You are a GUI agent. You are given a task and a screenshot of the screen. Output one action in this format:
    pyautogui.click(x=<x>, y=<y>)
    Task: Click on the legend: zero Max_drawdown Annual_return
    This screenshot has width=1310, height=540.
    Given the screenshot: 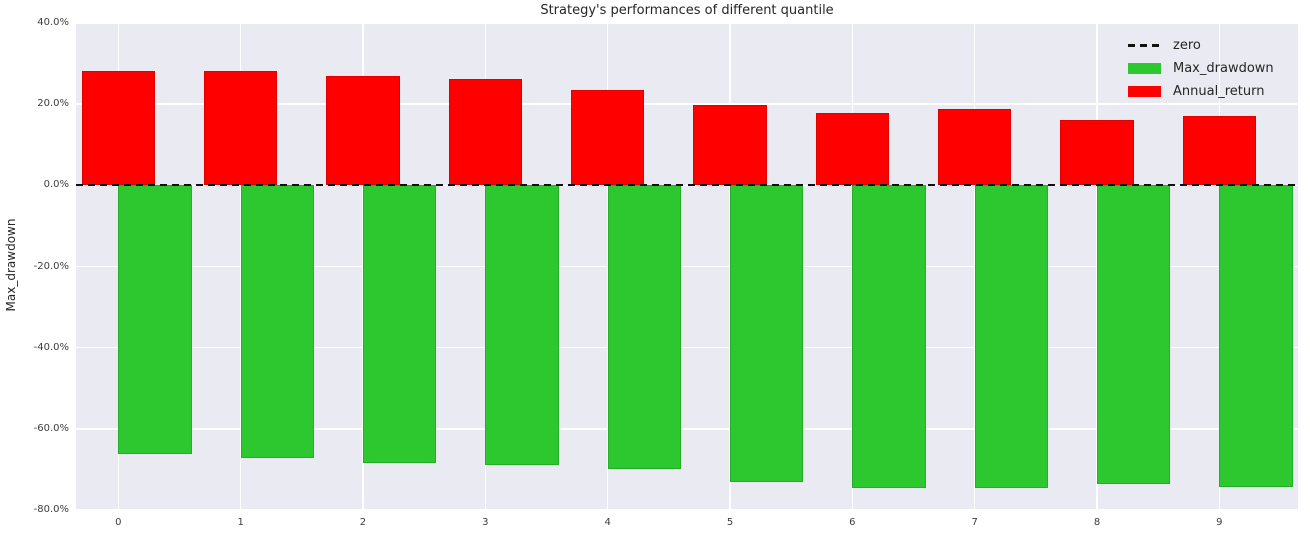 What is the action you would take?
    pyautogui.click(x=1201, y=68)
    